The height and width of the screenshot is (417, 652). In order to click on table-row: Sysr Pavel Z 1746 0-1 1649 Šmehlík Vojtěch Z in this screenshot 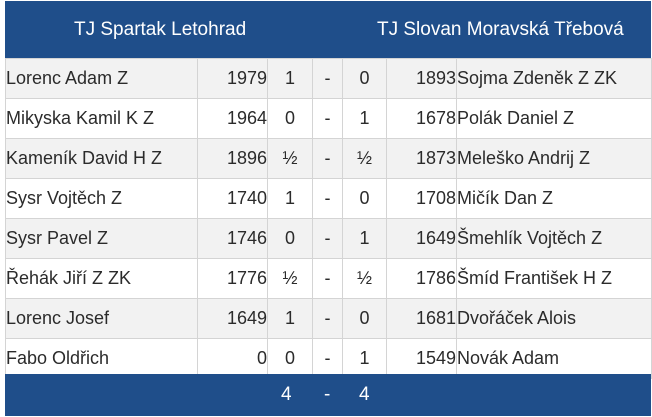, I will do `click(328, 238)`.